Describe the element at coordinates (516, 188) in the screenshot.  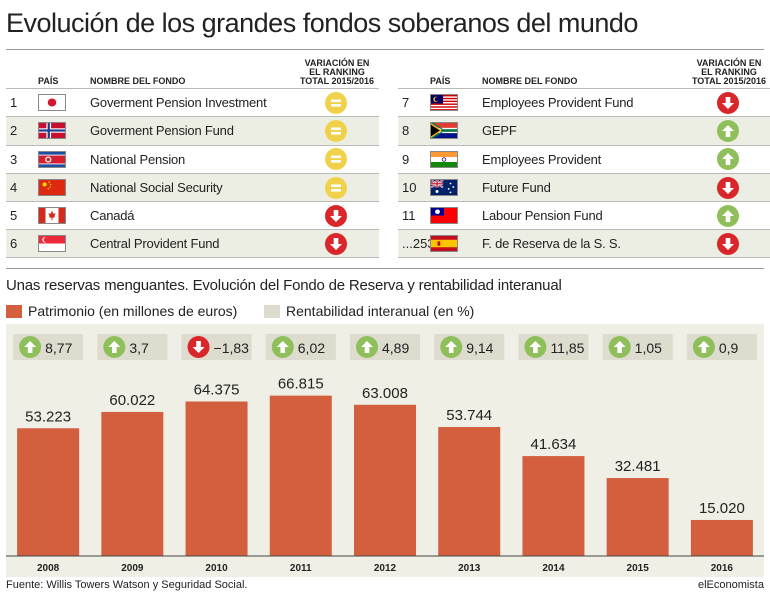
I see `fund-name: Future Fund` at that location.